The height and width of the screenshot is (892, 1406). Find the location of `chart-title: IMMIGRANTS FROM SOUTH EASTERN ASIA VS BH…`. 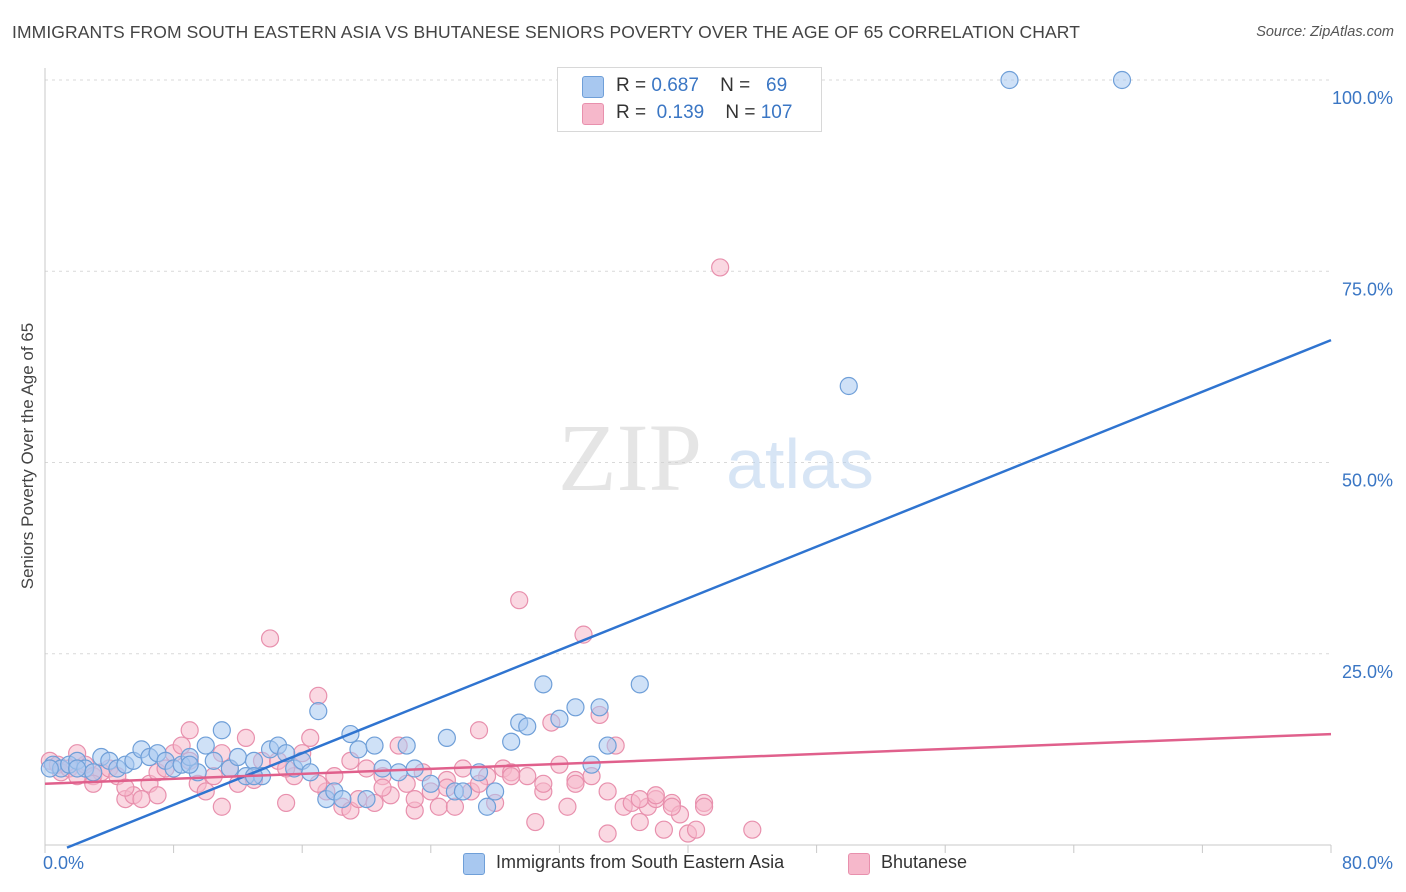

chart-title: IMMIGRANTS FROM SOUTH EASTERN ASIA VS BH… is located at coordinates (546, 32).